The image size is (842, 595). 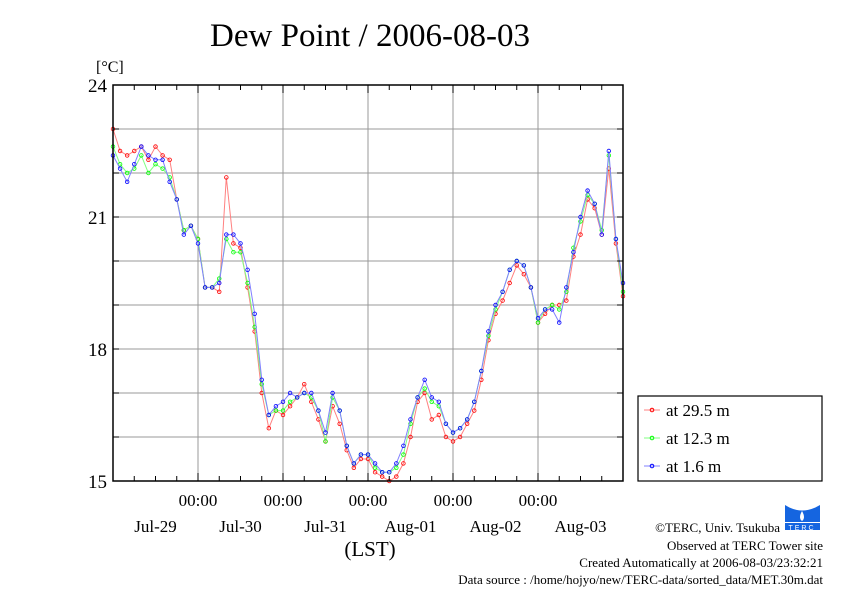 What do you see at coordinates (240, 526) in the screenshot?
I see `x-date-label: Jul-30` at bounding box center [240, 526].